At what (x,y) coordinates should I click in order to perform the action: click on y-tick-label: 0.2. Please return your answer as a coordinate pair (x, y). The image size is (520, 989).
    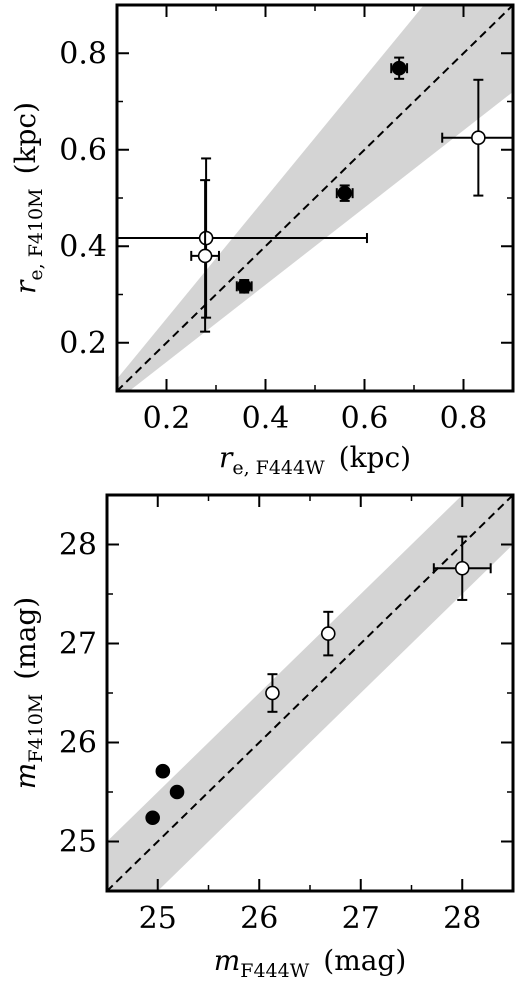
    Looking at the image, I should click on (83, 343).